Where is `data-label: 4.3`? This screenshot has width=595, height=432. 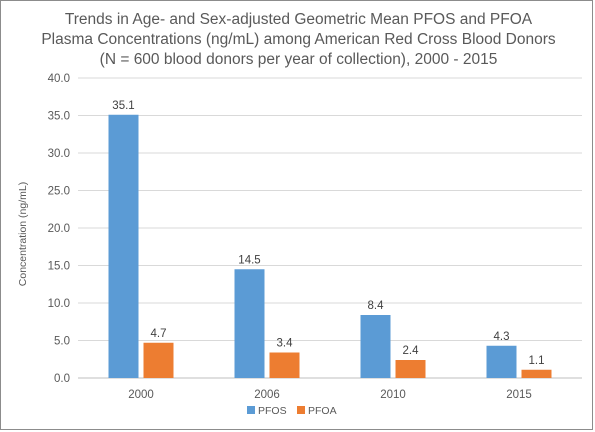
data-label: 4.3 is located at coordinates (502, 337).